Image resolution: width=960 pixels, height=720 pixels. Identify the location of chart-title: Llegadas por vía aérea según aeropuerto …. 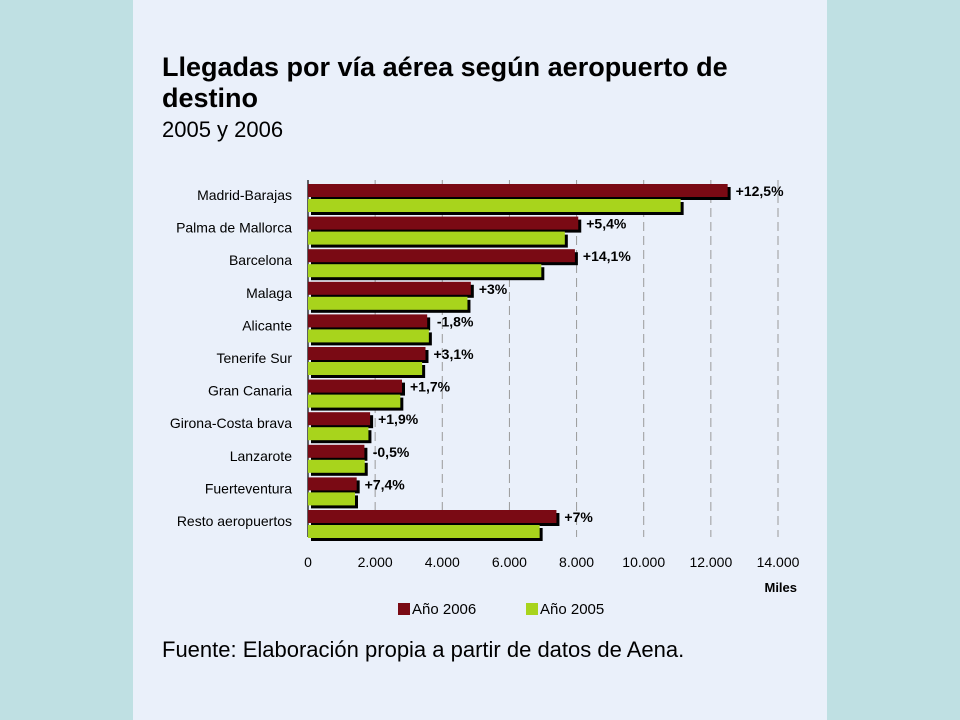
(445, 82).